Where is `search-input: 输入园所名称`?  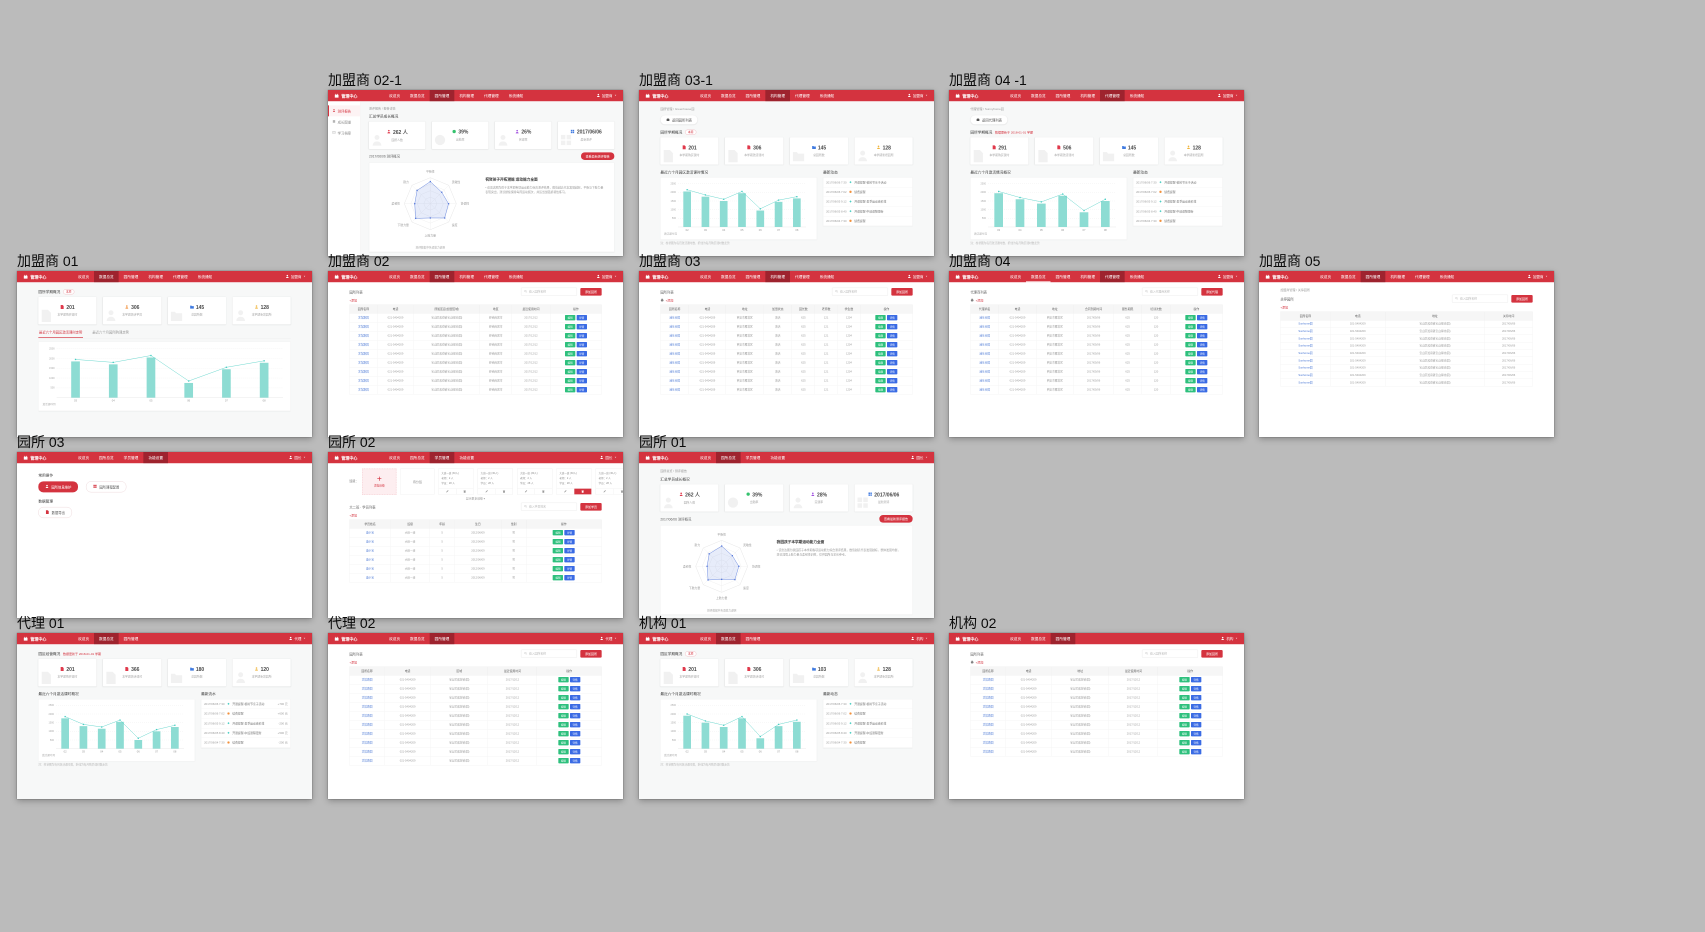 search-input: 输入园所名称 is located at coordinates (859, 291).